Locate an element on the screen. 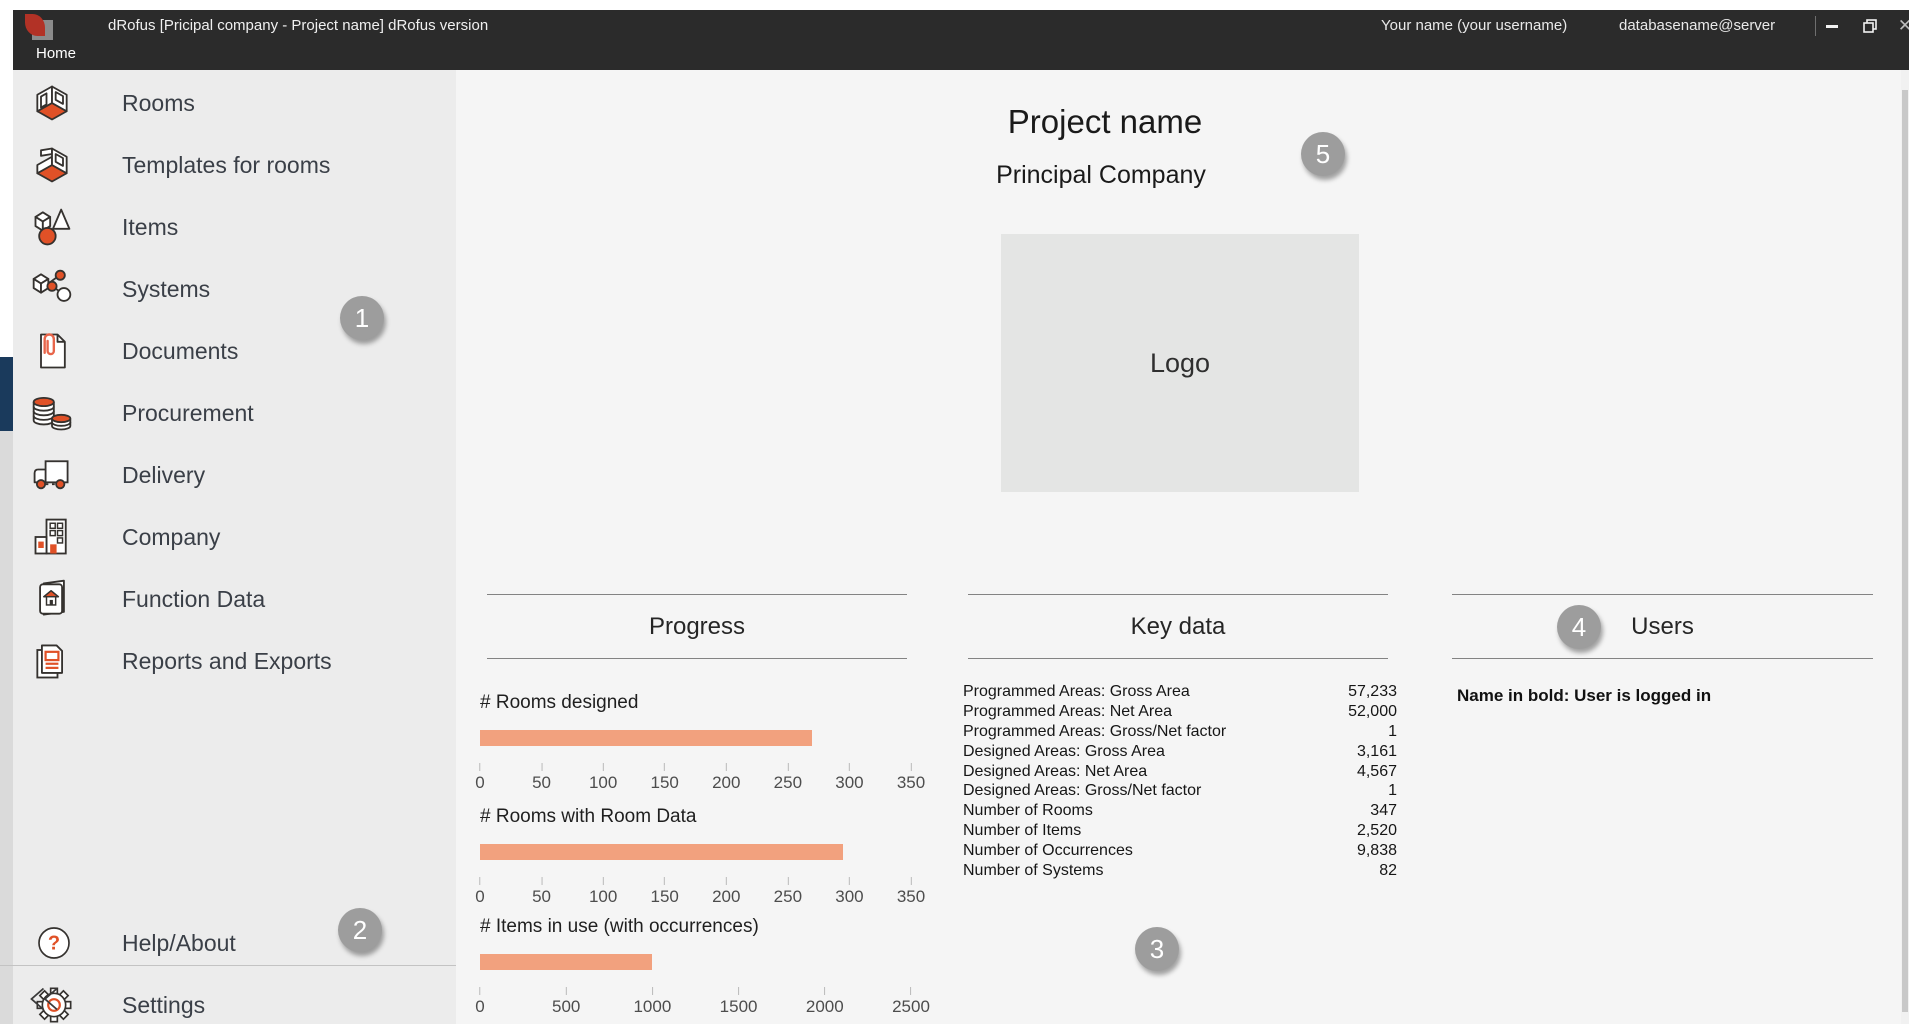 The image size is (1909, 1024). bar-rooms-with-room-data is located at coordinates (662, 852).